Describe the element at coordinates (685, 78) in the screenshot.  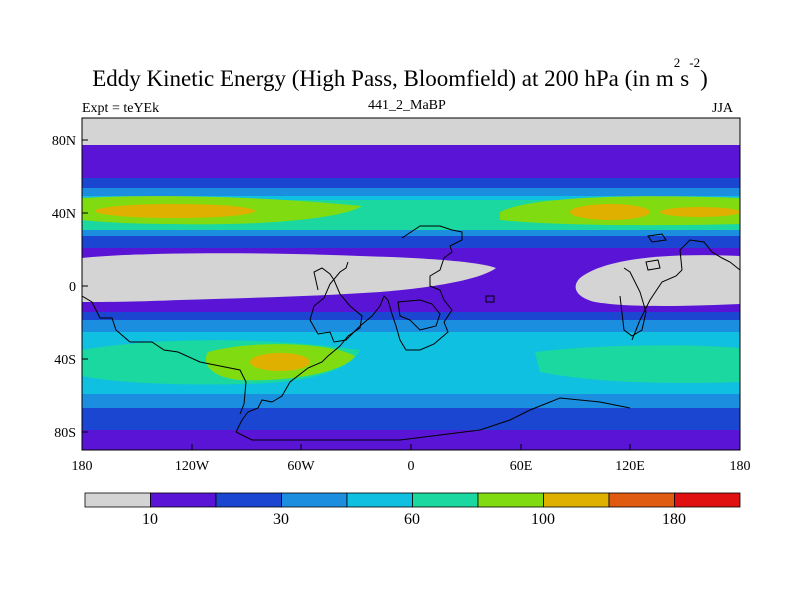
I see `title-mid: s` at that location.